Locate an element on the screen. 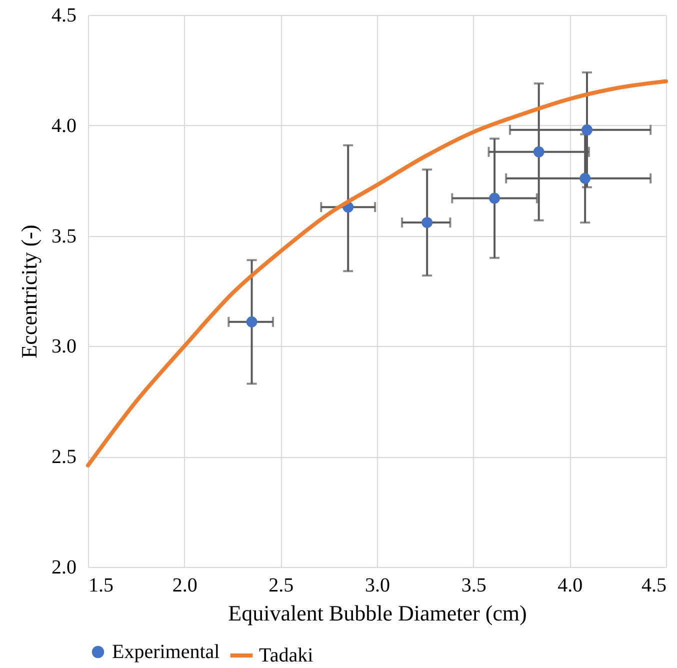 The image size is (677, 668). x-tick-label: 4.0 is located at coordinates (570, 585).